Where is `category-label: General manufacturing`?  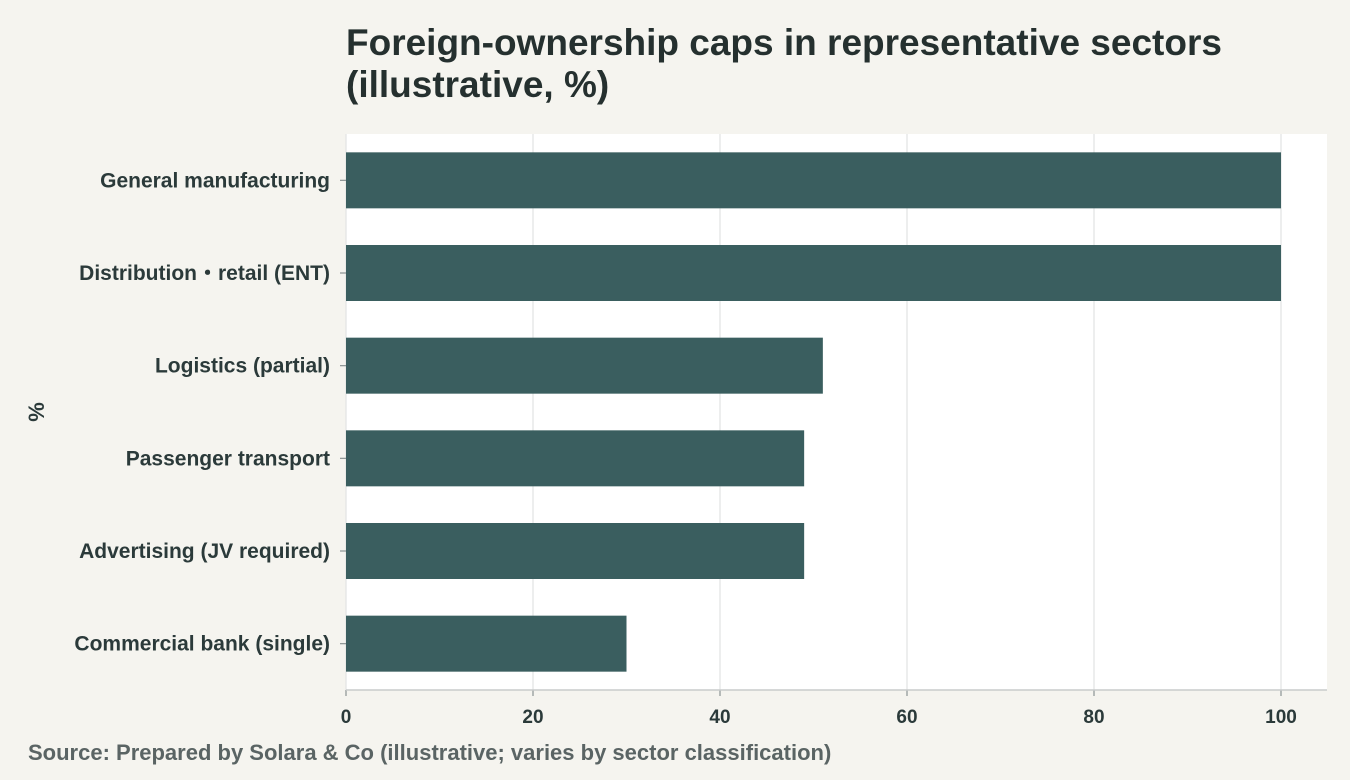 category-label: General manufacturing is located at coordinates (215, 180).